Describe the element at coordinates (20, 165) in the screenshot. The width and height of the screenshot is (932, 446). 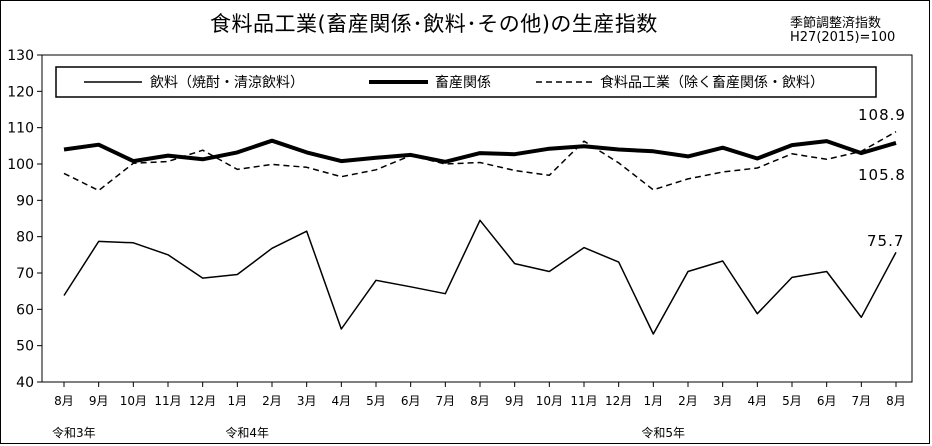
I see `y-tick-label: 100` at that location.